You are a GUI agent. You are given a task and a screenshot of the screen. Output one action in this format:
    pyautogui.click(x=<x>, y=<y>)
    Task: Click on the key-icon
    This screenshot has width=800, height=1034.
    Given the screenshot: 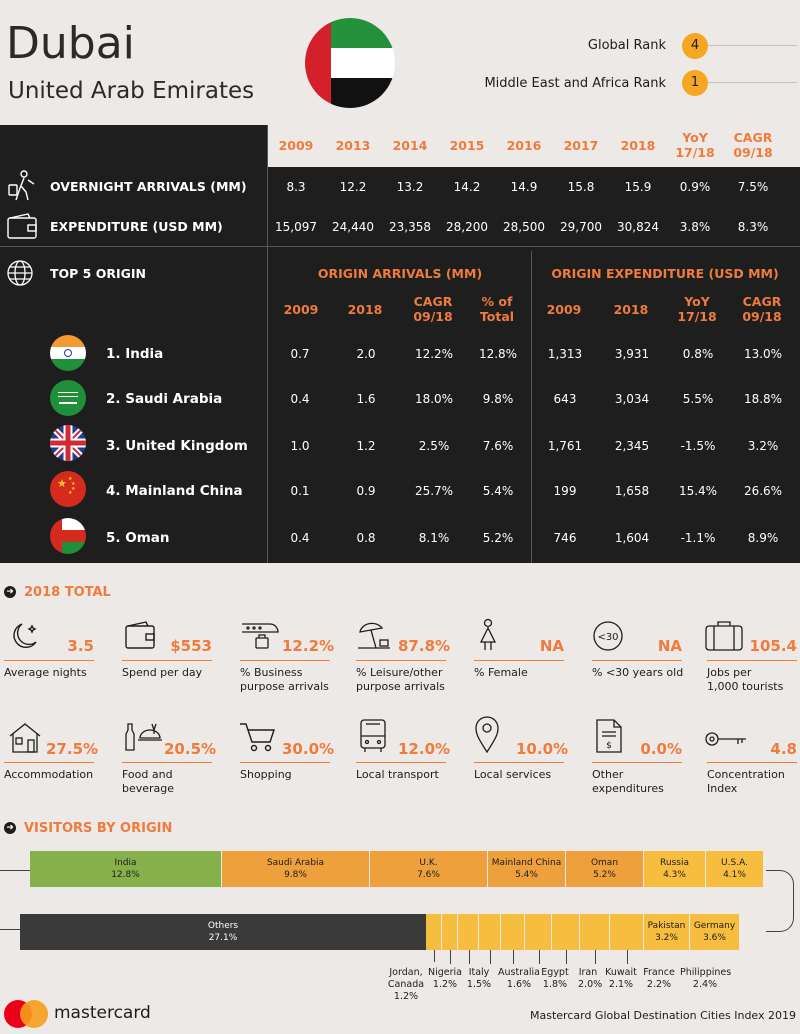 What is the action you would take?
    pyautogui.click(x=725, y=739)
    